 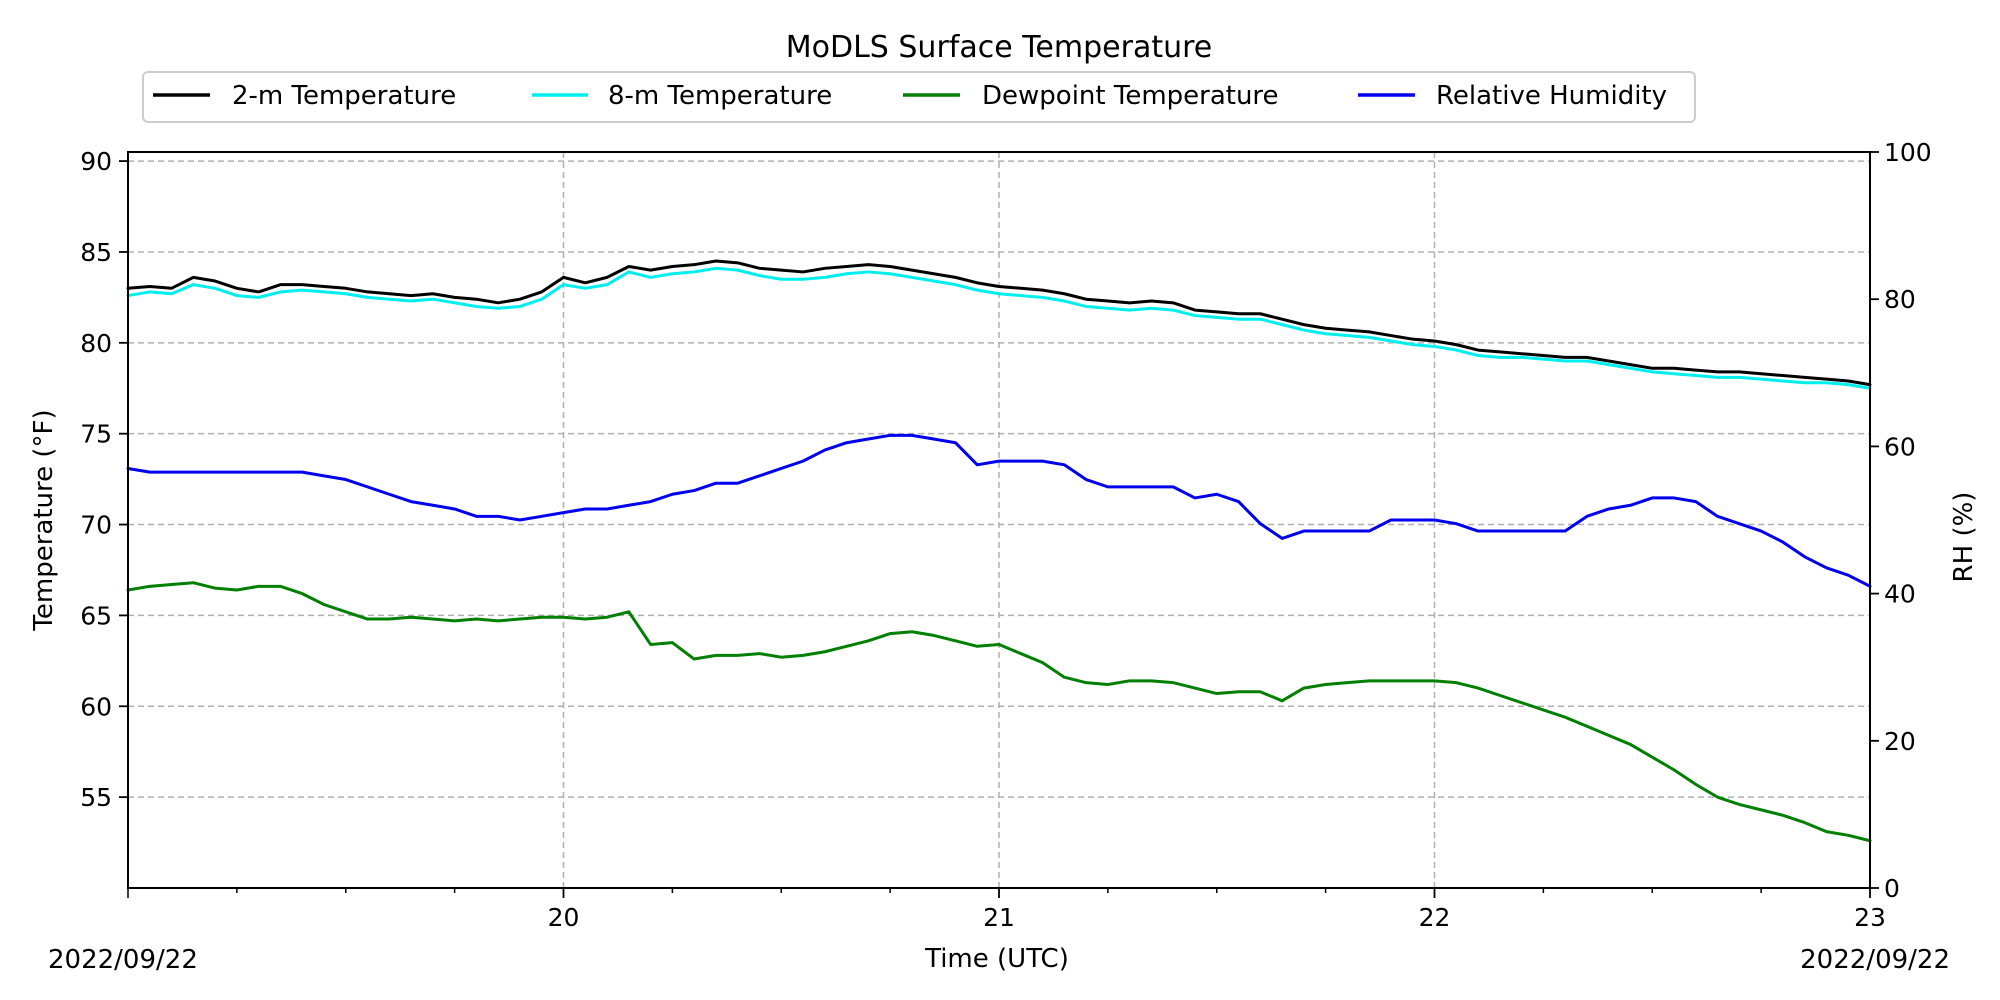 I want to click on y2-tick-label-60: 60, so click(x=1900, y=446).